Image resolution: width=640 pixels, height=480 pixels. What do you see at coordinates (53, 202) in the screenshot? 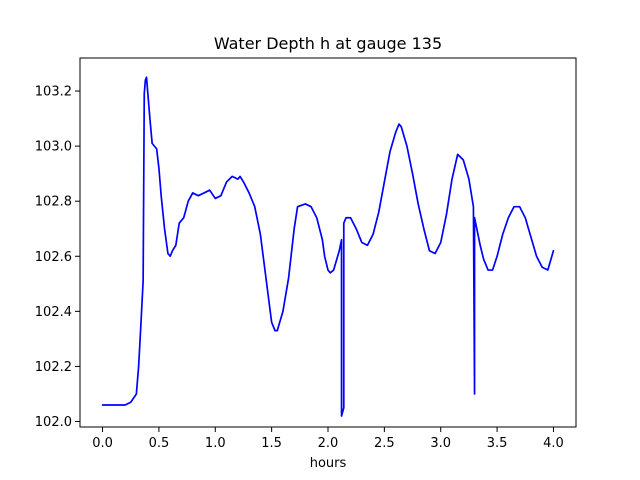
I see `y-tick-label: 102.8` at bounding box center [53, 202].